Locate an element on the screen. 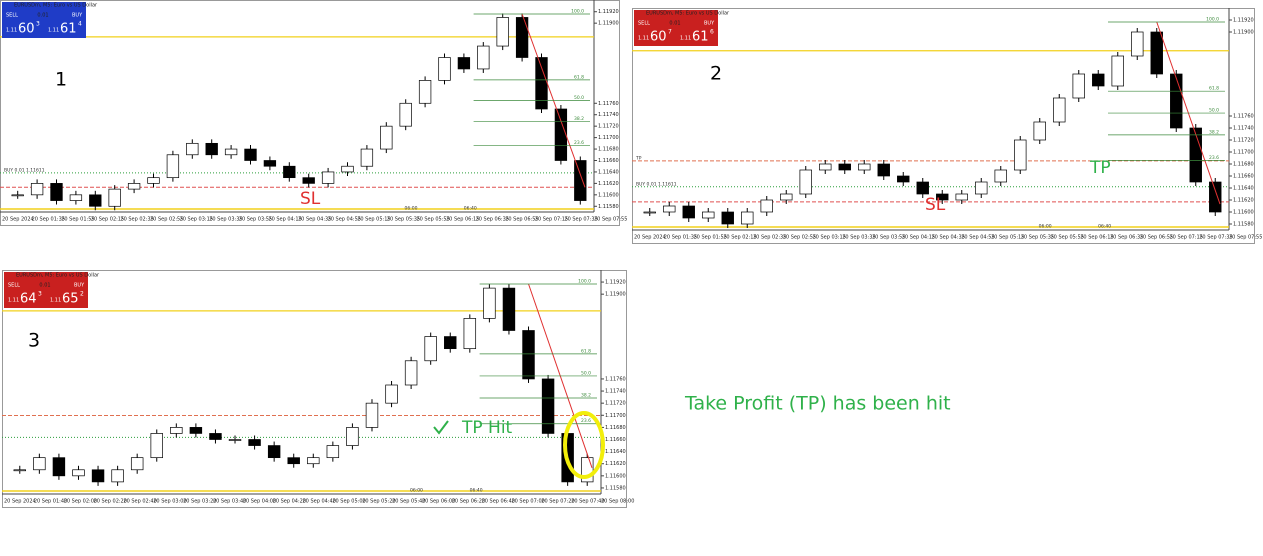  annotation: TP is located at coordinates (1100, 168).